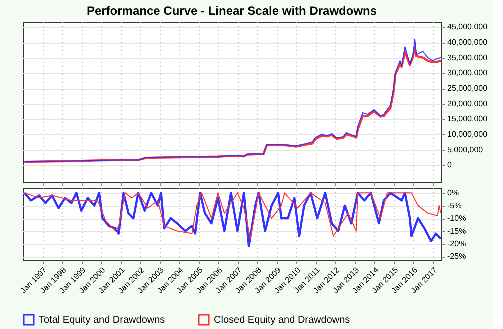 This screenshot has height=329, width=503. Describe the element at coordinates (468, 57) in the screenshot. I see `y-tick-label: 35,000,000` at that location.